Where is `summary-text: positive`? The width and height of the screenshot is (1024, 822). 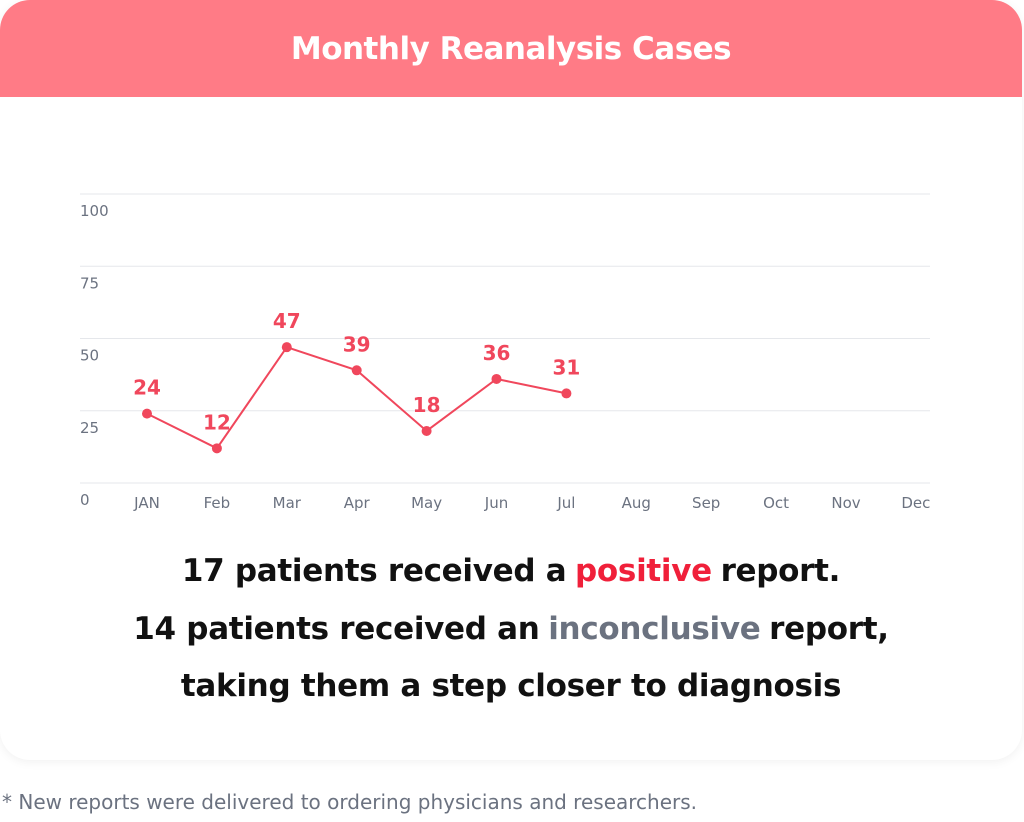 summary-text: positive is located at coordinates (643, 571).